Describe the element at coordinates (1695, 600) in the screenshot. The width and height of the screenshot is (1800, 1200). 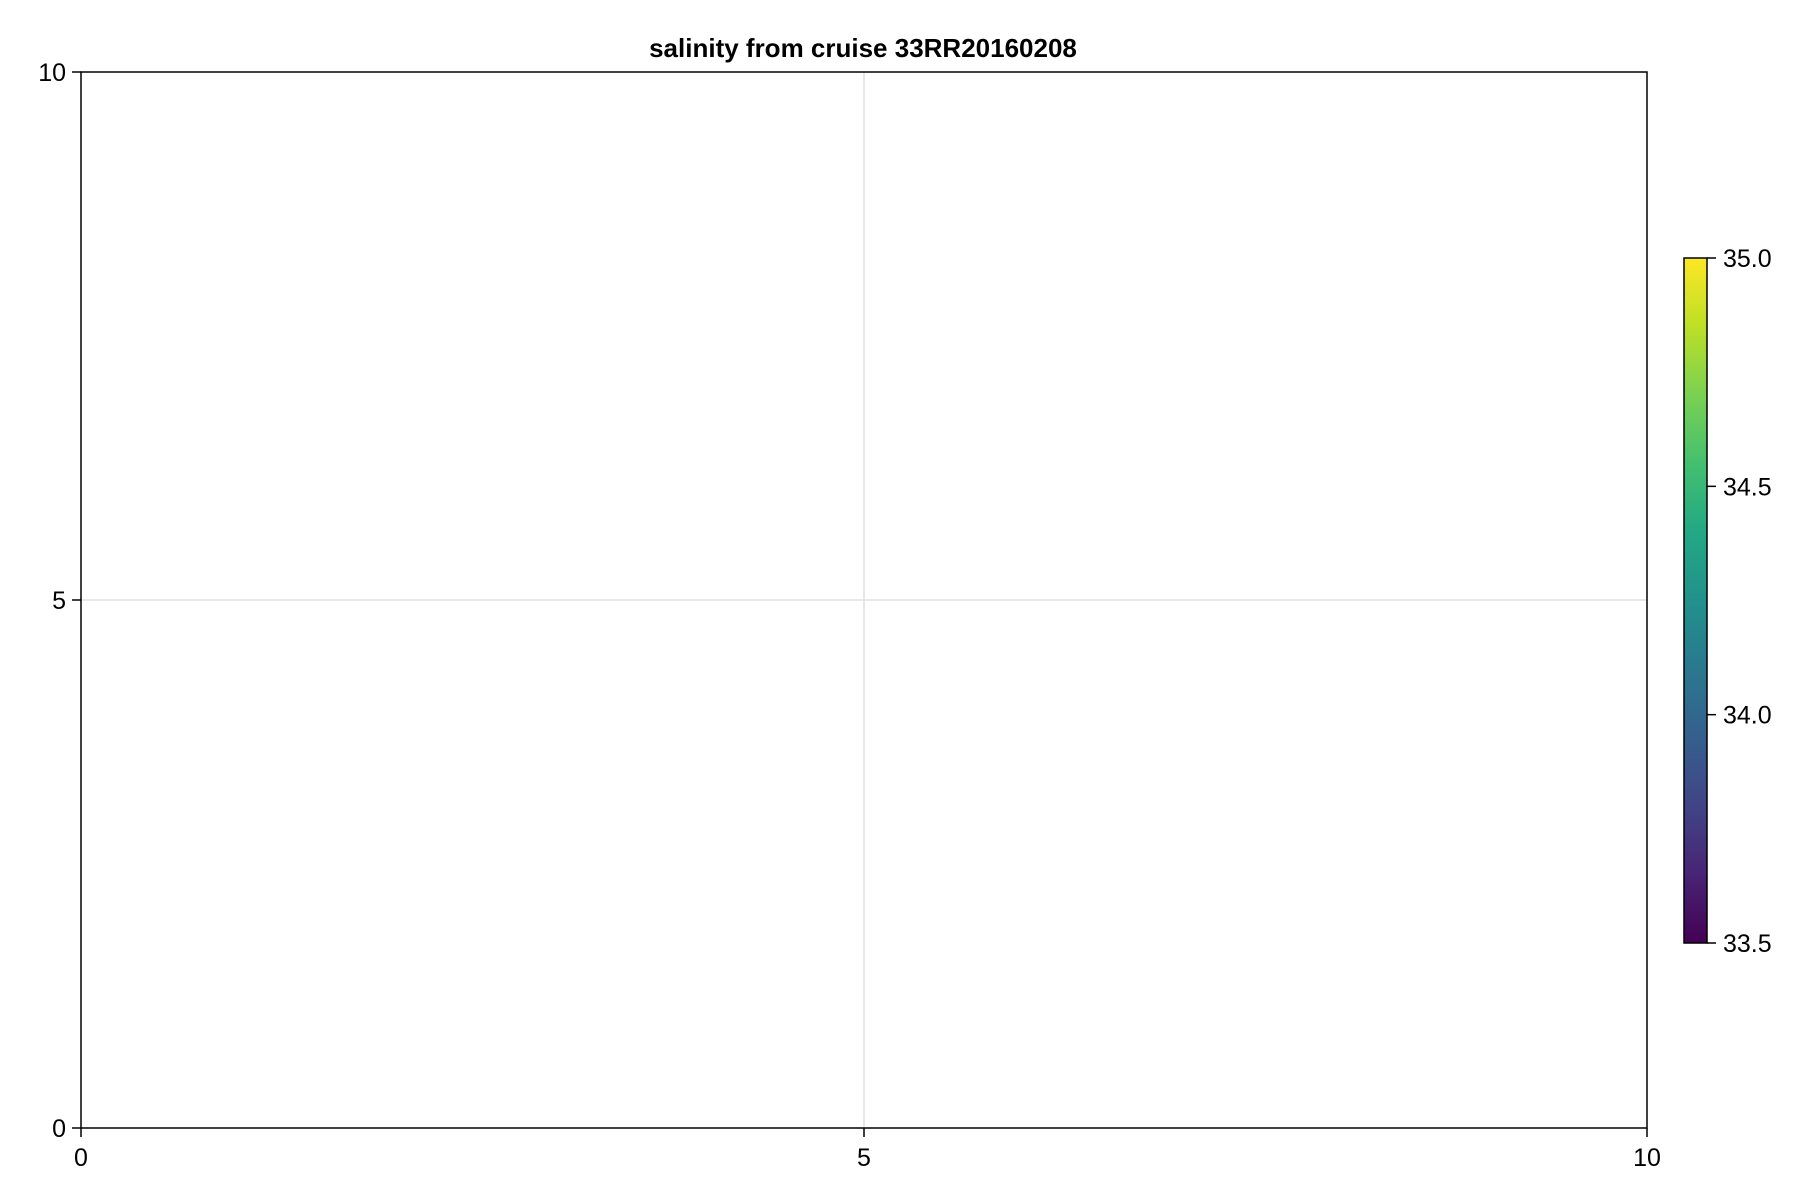
I see `colorbar-gradient` at that location.